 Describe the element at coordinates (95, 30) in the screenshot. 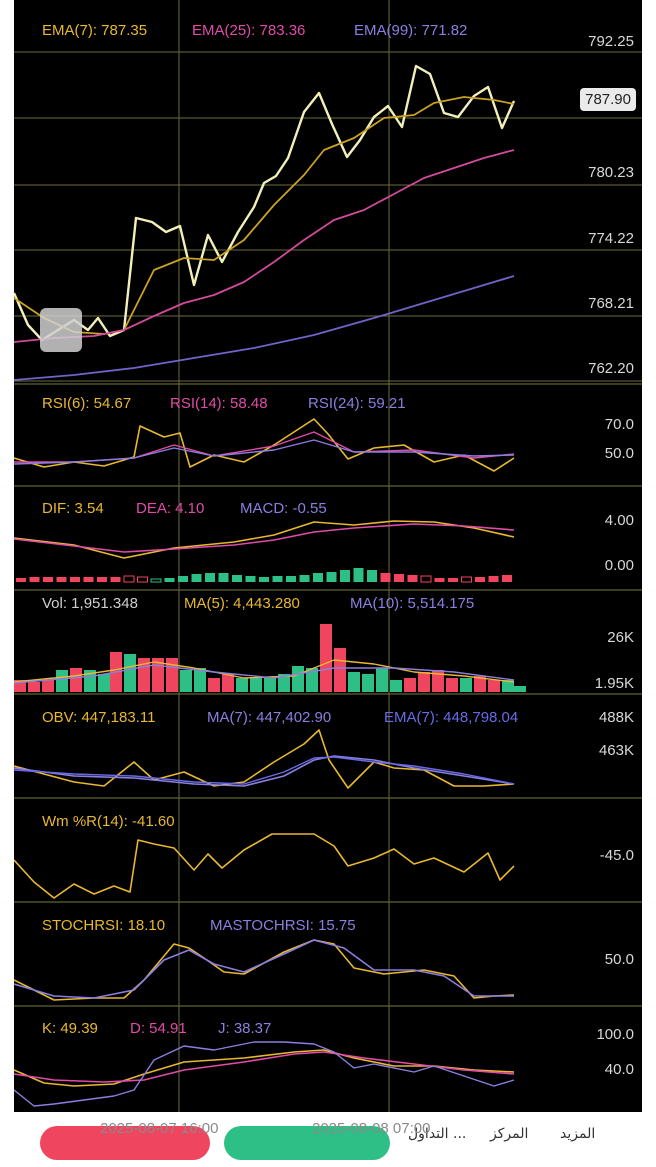

I see `ema7-label: EMA(7): 787.35` at that location.